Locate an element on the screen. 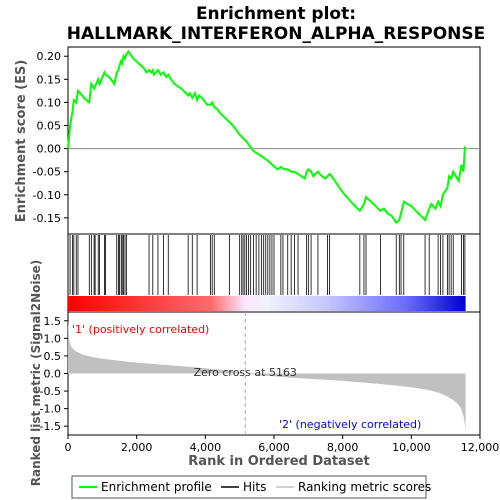  x-axis-label: Rank in Ordered Dataset is located at coordinates (278, 461).